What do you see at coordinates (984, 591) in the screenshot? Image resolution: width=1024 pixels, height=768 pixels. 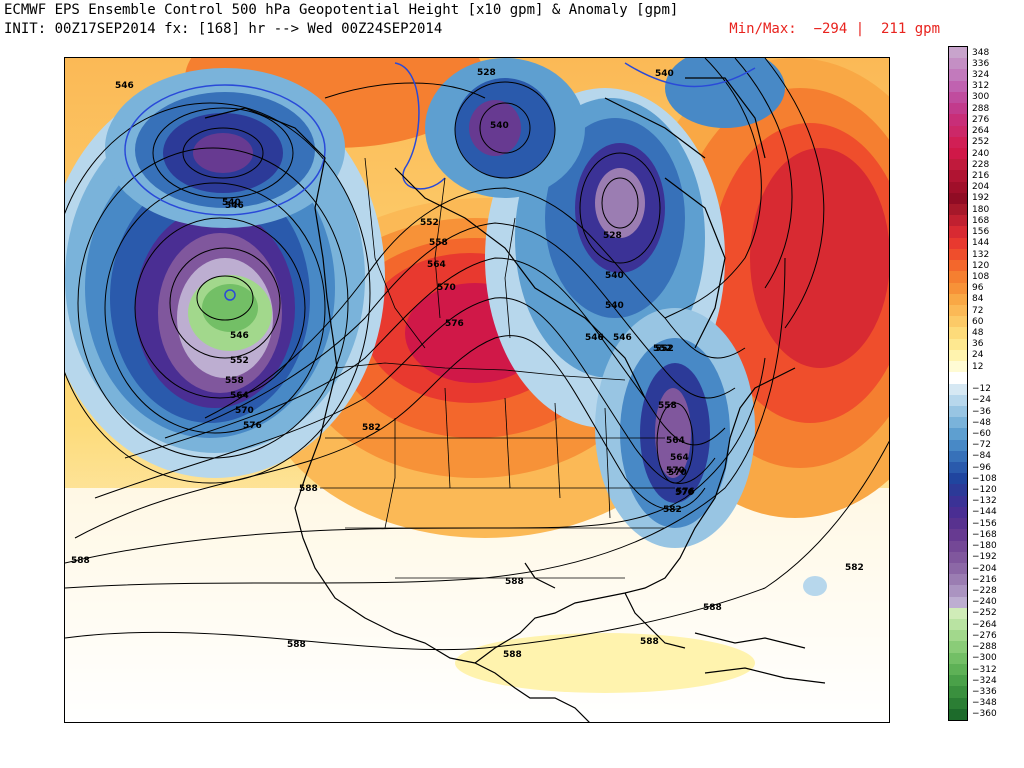 I see `colorbar-tick-label: −228` at bounding box center [984, 591].